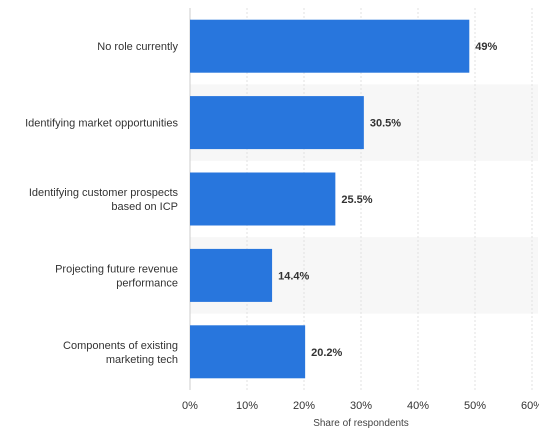  Describe the element at coordinates (104, 193) in the screenshot. I see `category-label-line: Identifying customer prospects` at that location.